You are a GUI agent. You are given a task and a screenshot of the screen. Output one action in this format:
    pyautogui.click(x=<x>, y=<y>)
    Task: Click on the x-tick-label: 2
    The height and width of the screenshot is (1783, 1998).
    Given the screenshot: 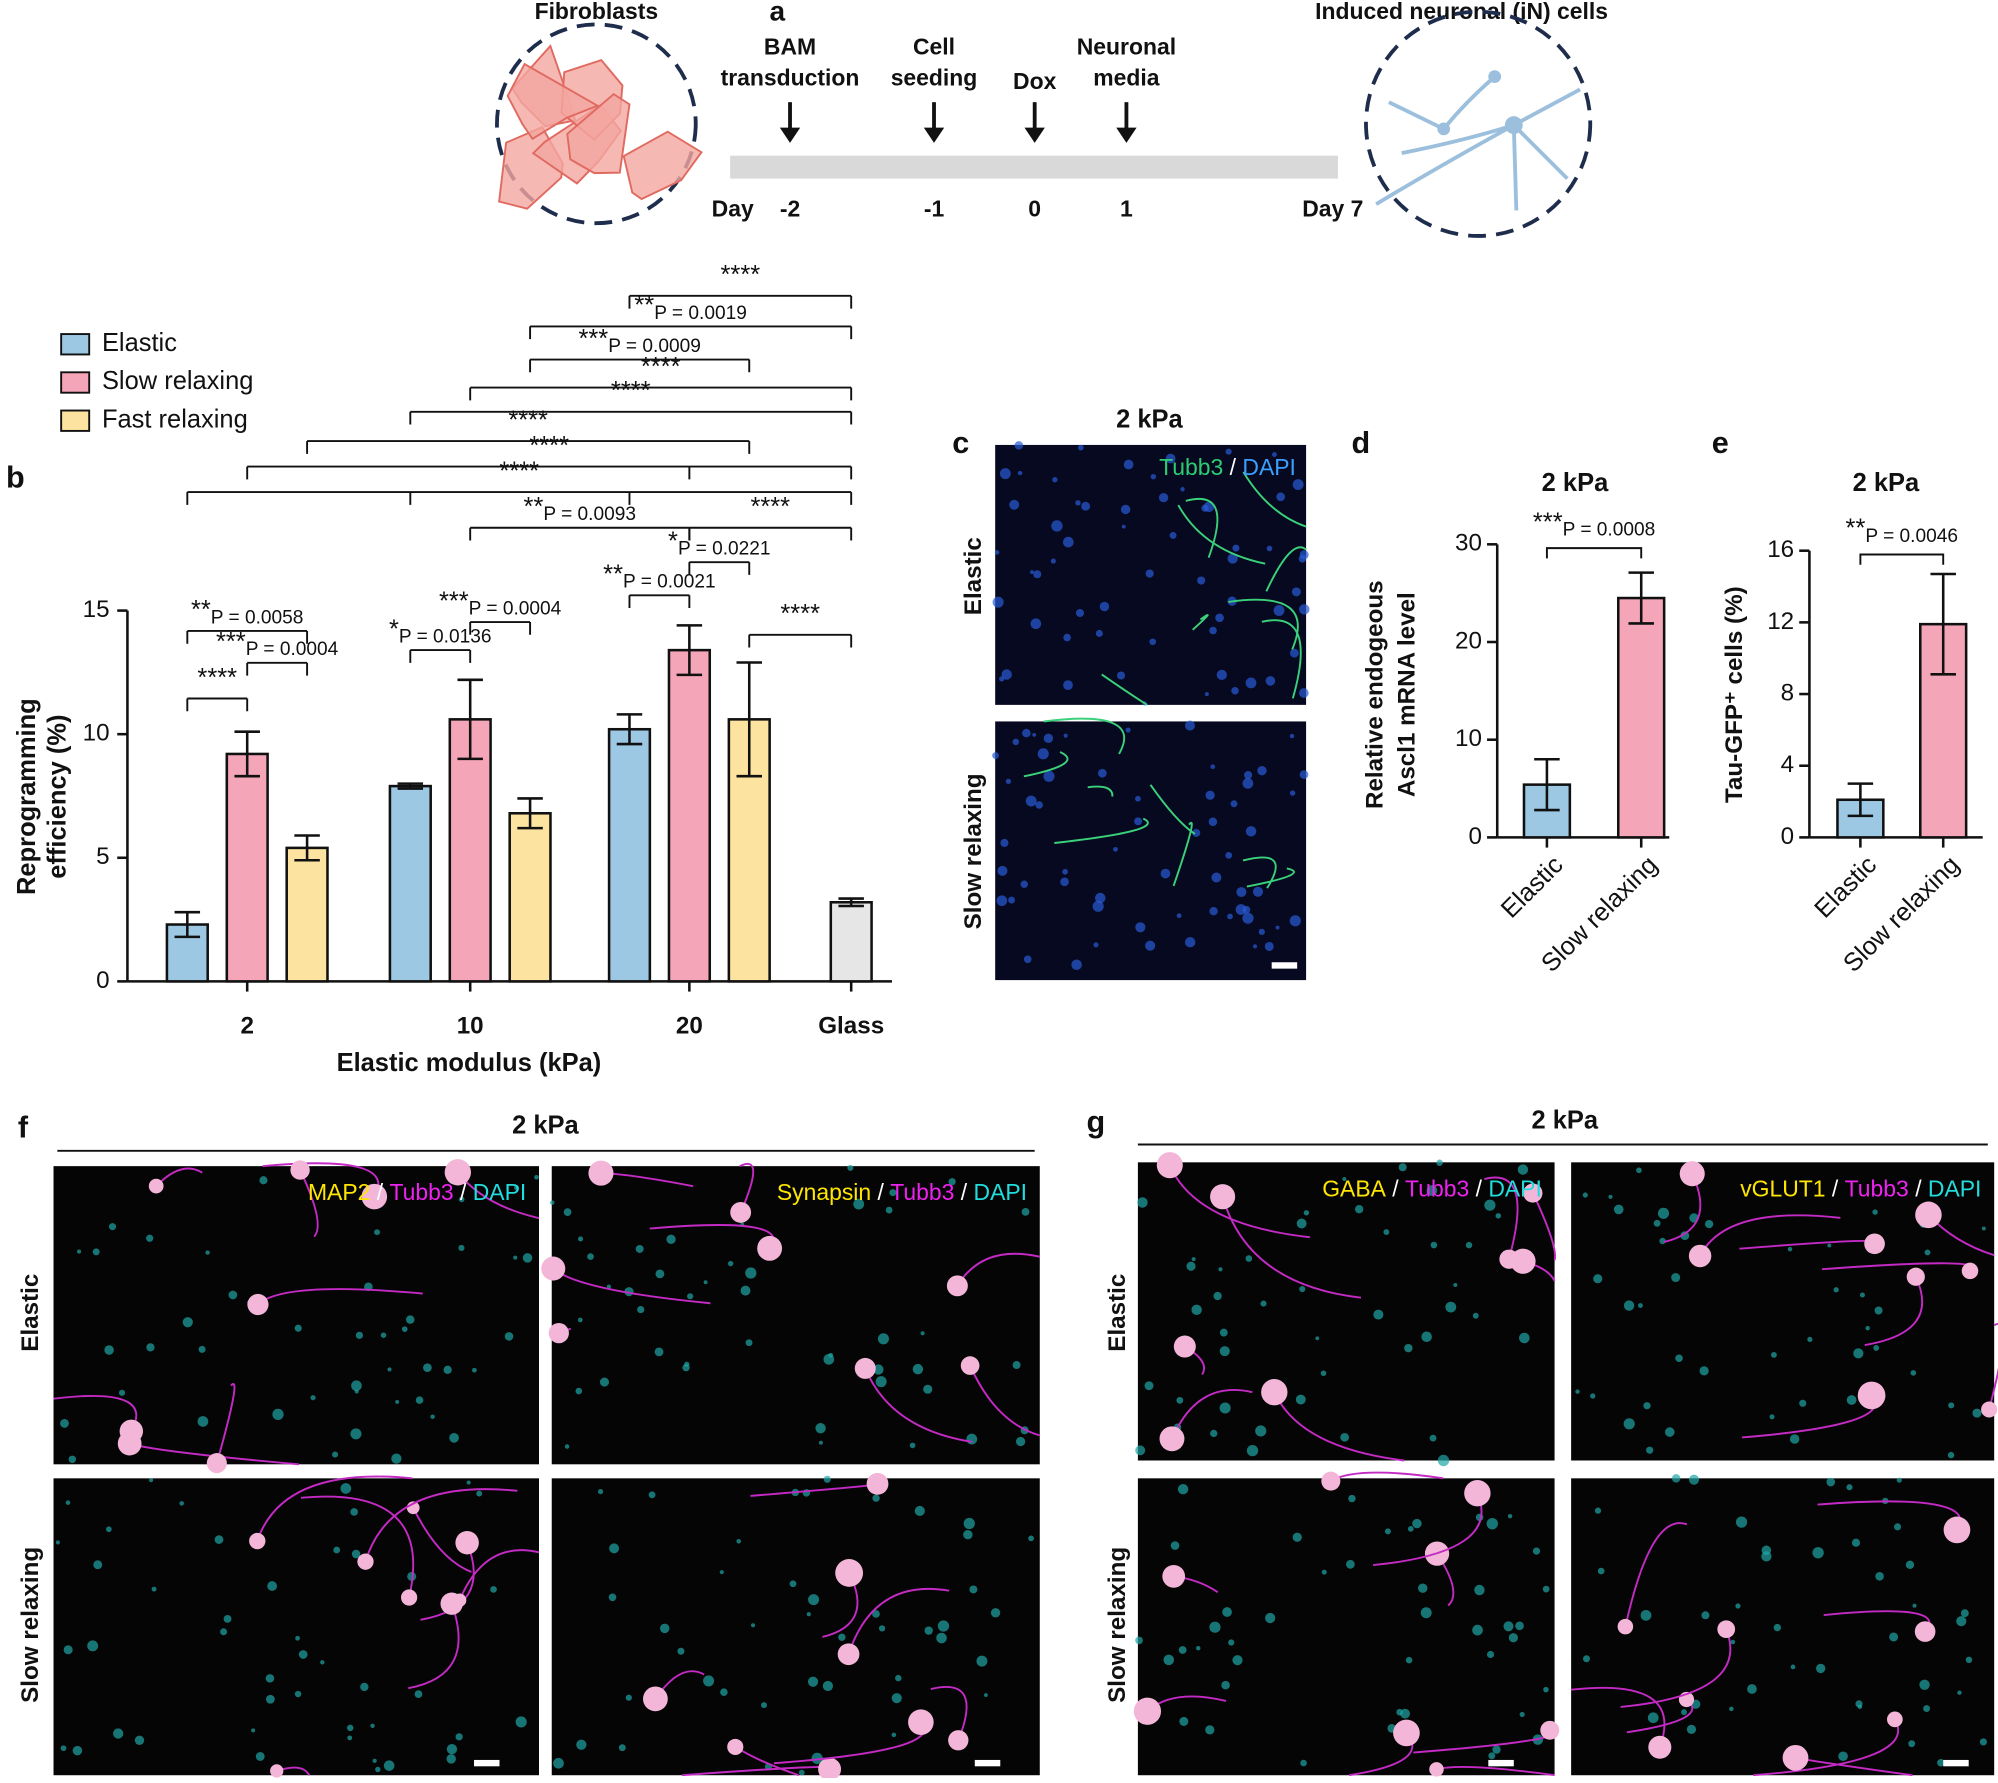 What is the action you would take?
    pyautogui.click(x=246, y=1026)
    